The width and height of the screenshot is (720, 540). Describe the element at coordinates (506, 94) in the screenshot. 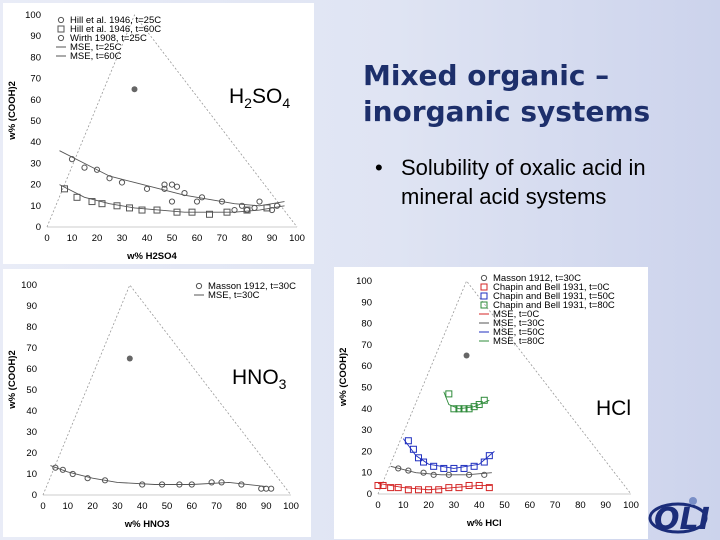

I see `slide-title: Mixed organic – inorganic systems` at that location.